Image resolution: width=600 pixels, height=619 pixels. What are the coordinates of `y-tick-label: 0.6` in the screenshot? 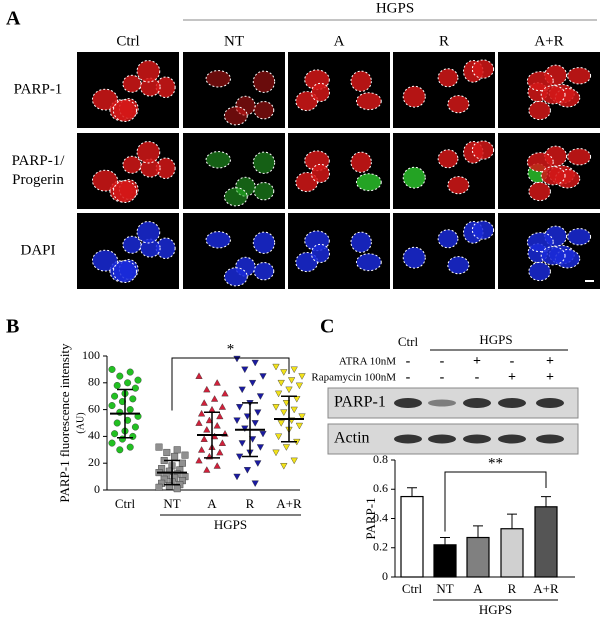 It's located at (380, 488).